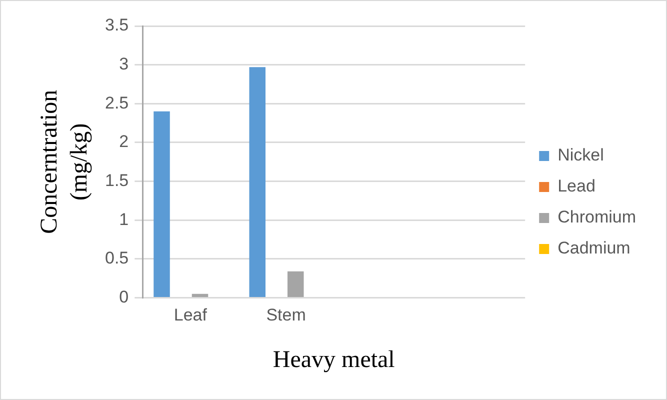  Describe the element at coordinates (116, 180) in the screenshot. I see `y-tick-label: 1.5` at that location.